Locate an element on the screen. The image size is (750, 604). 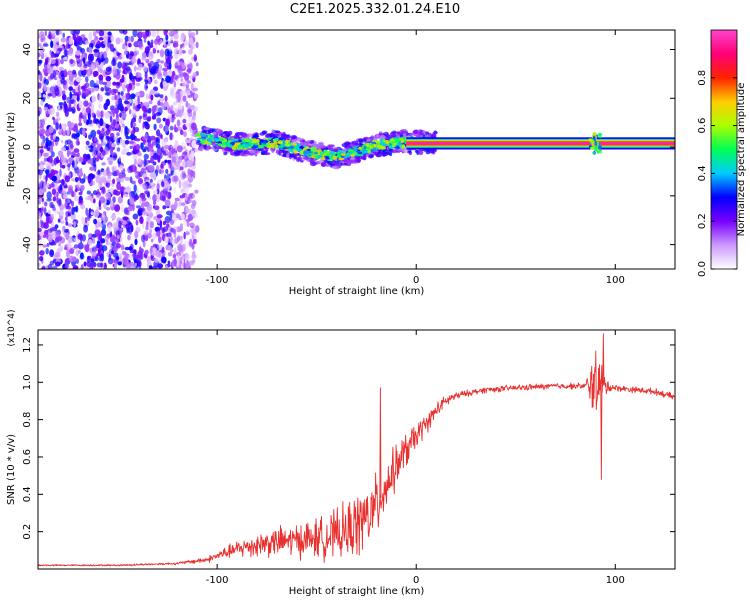
x-tick-label: 100 is located at coordinates (615, 280).